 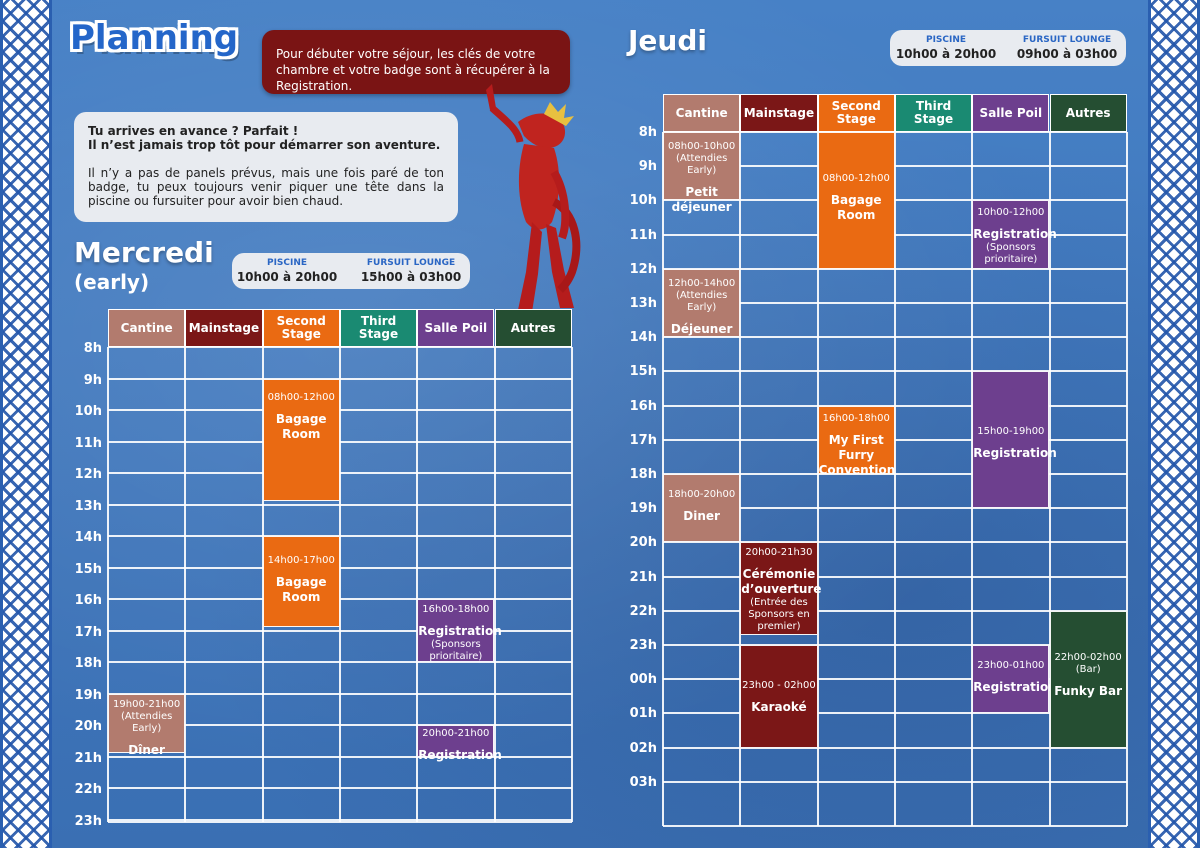 What do you see at coordinates (779, 685) in the screenshot?
I see `event-time: 23h00 - 02h00` at bounding box center [779, 685].